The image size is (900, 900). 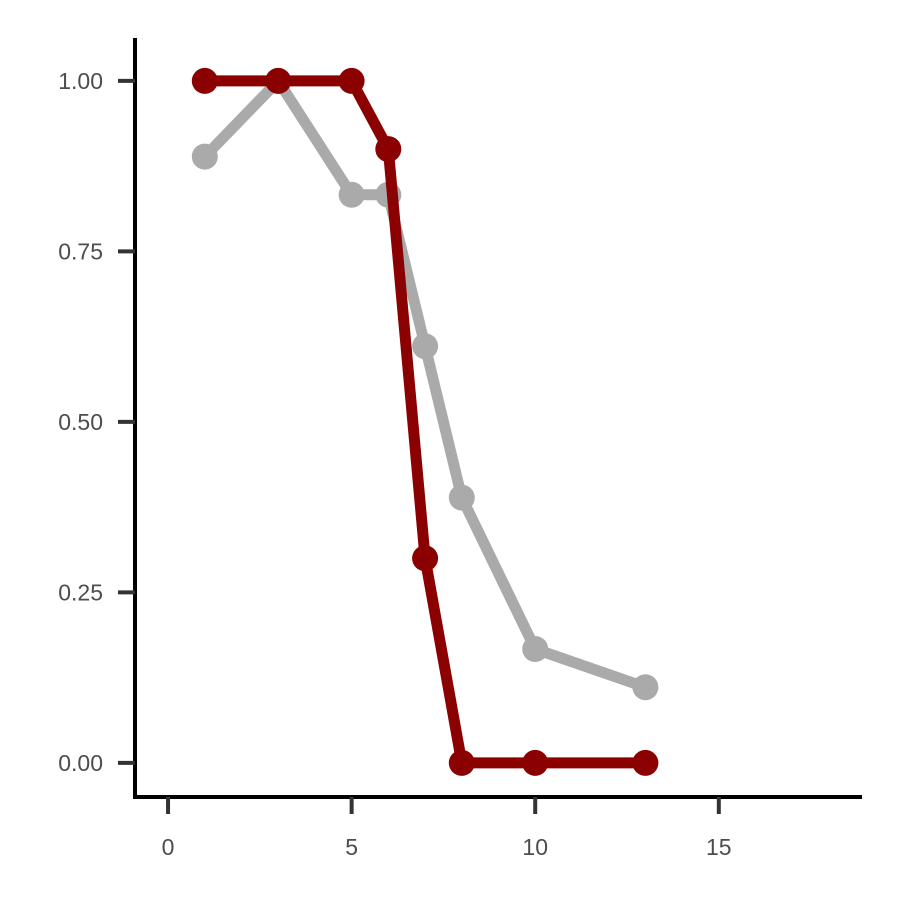 I want to click on y-tick-label: 1.00, so click(x=80, y=81).